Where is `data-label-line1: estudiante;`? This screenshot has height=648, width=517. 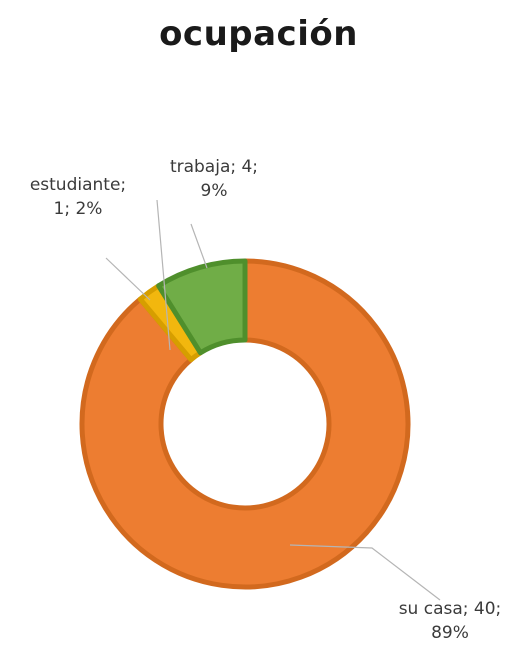 data-label-line1: estudiante; is located at coordinates (78, 185).